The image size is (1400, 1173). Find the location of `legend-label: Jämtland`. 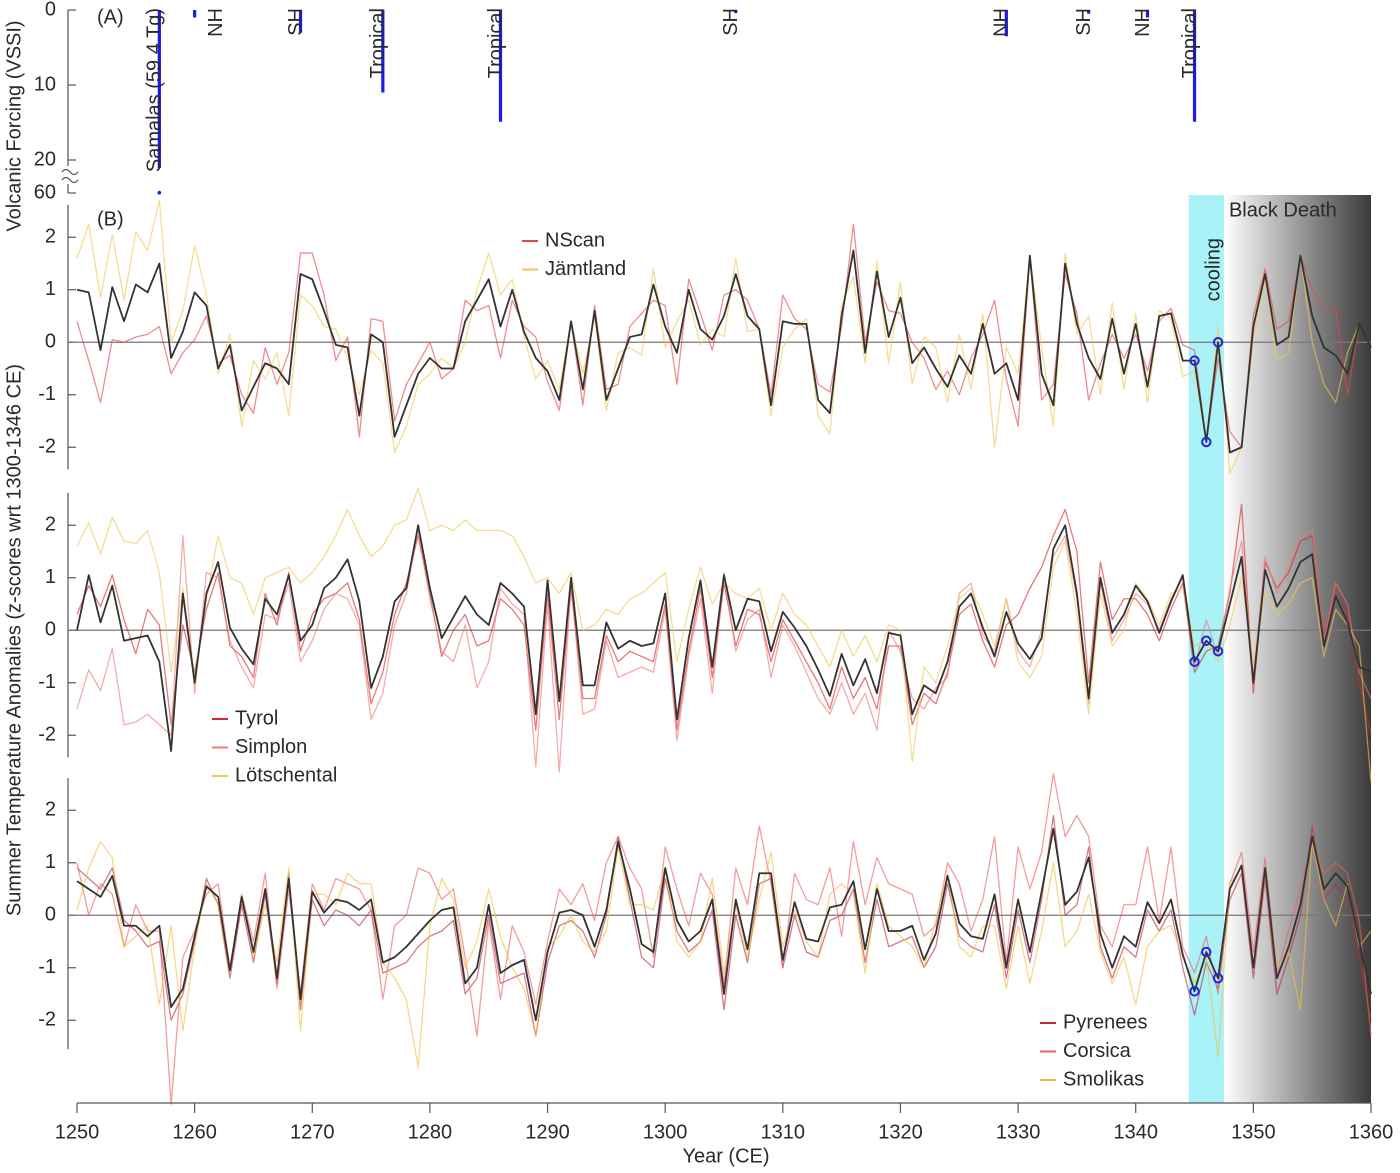

legend-label: Jämtland is located at coordinates (585, 269).